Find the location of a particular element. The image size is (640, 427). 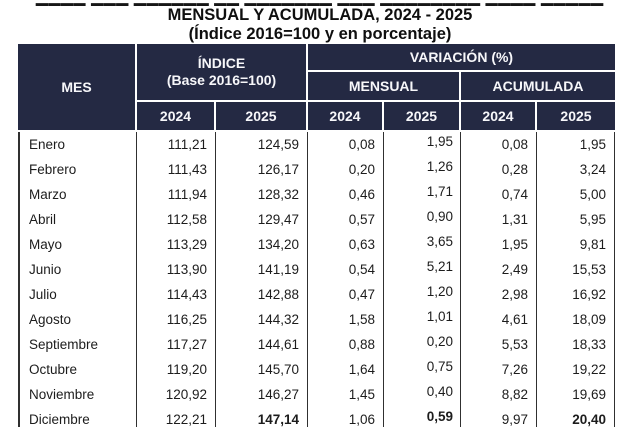

value-cell-mensual_2024: 1,06 is located at coordinates (346, 417).